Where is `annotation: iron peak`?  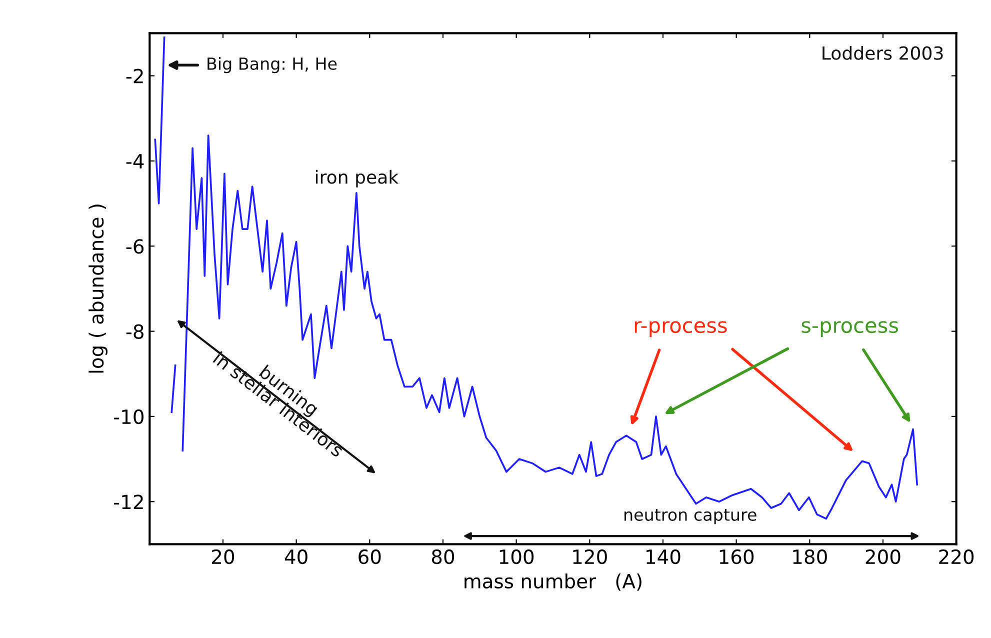
annotation: iron peak is located at coordinates (357, 179).